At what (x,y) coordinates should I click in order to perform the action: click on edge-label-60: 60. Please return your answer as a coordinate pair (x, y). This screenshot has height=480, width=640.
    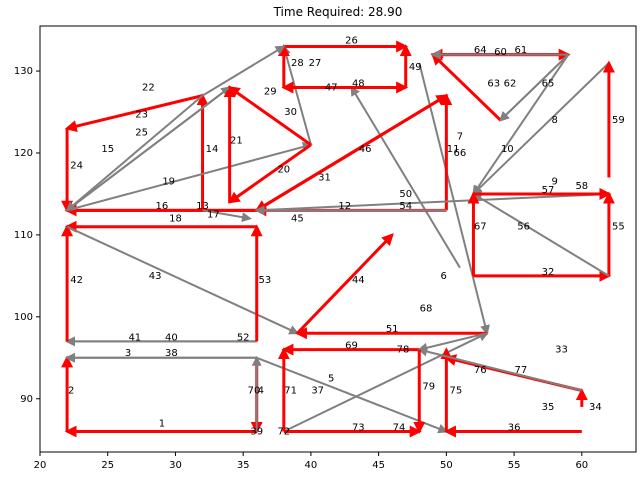
    Looking at the image, I should click on (500, 52).